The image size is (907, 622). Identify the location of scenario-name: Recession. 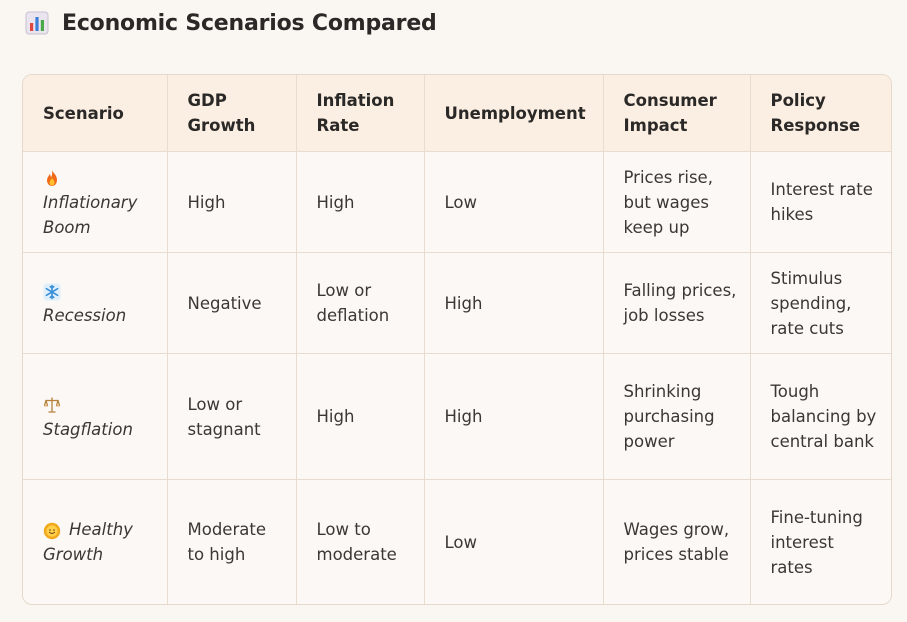
(85, 315).